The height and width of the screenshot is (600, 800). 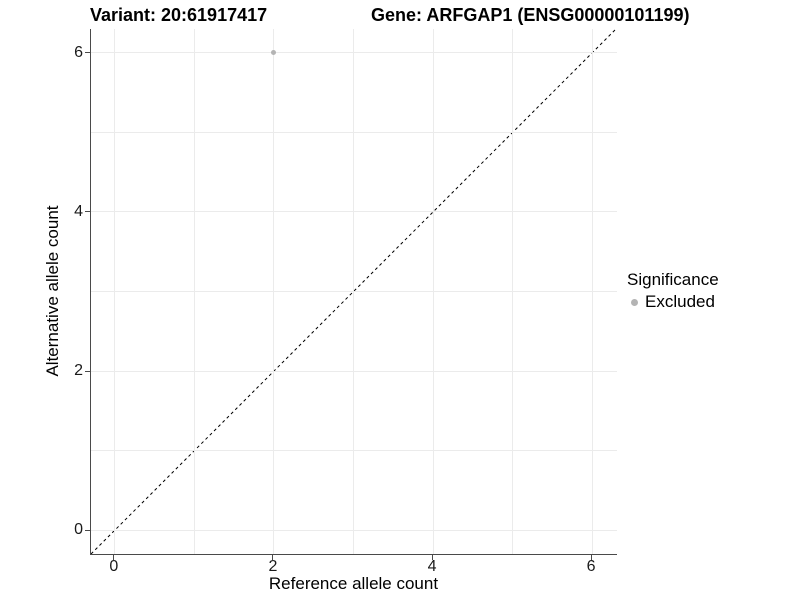 I want to click on legend-title: Significance, so click(x=673, y=279).